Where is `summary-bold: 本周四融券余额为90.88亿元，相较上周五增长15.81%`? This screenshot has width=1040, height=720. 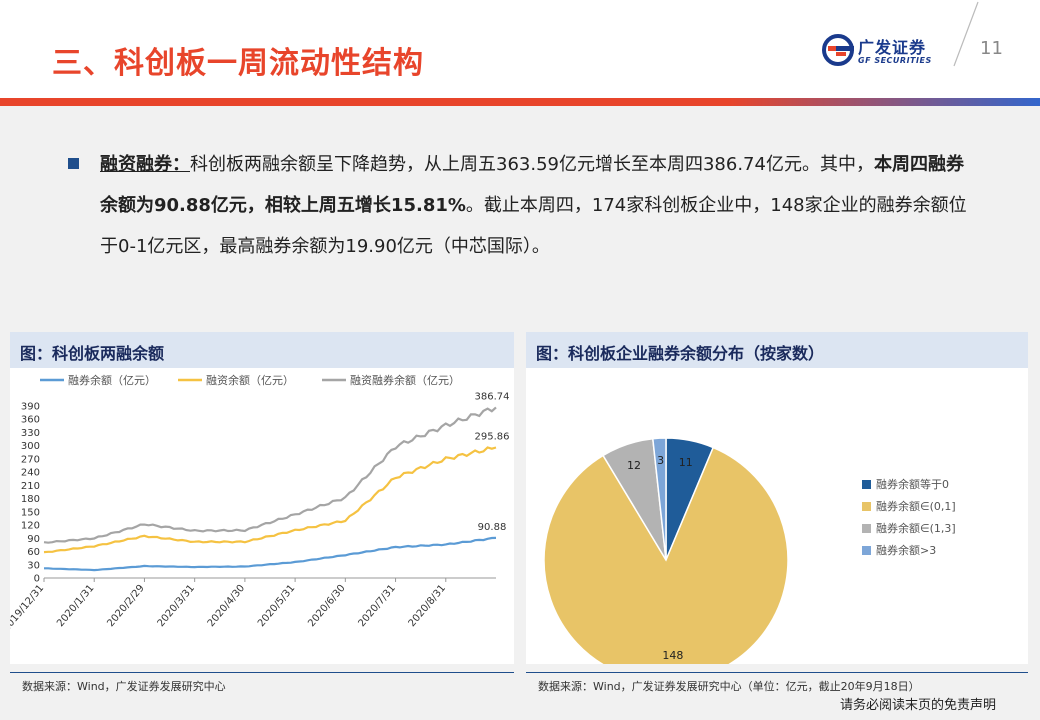 summary-bold: 本周四融券余额为90.88亿元，相较上周五增长15.81% is located at coordinates (532, 185).